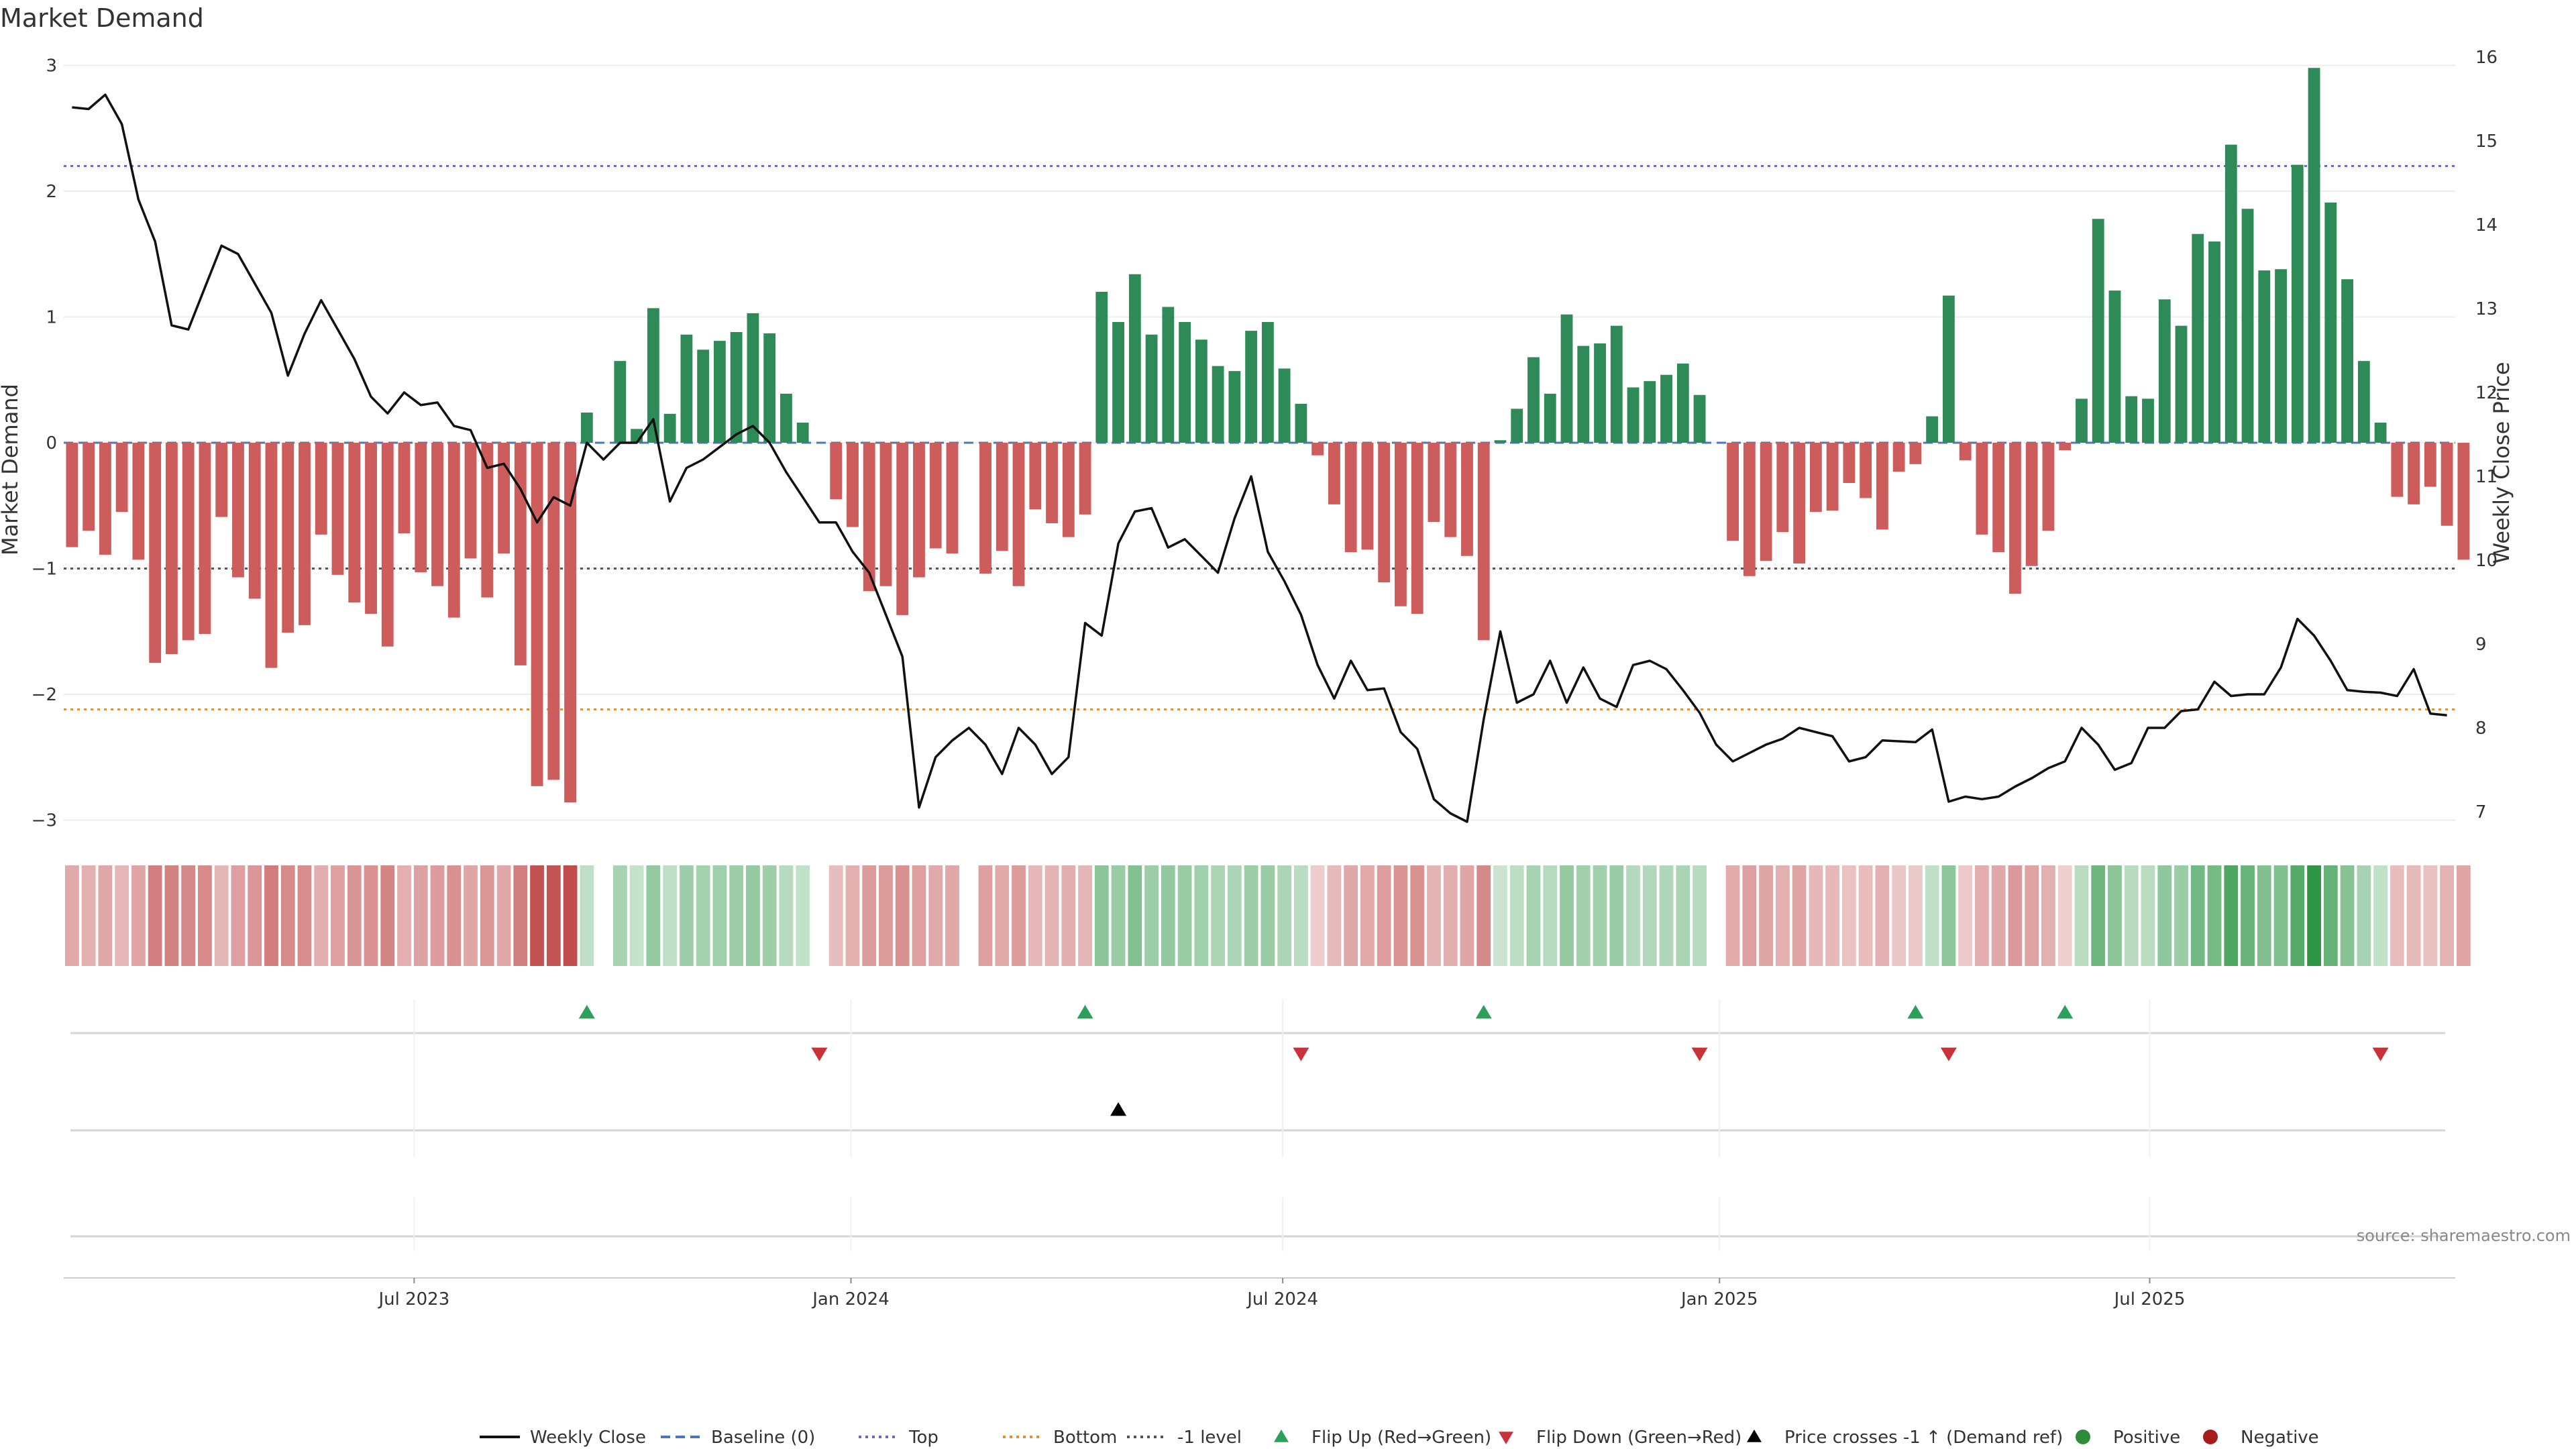 Image resolution: width=2576 pixels, height=1449 pixels. I want to click on legend-label: Weekly Close, so click(588, 1438).